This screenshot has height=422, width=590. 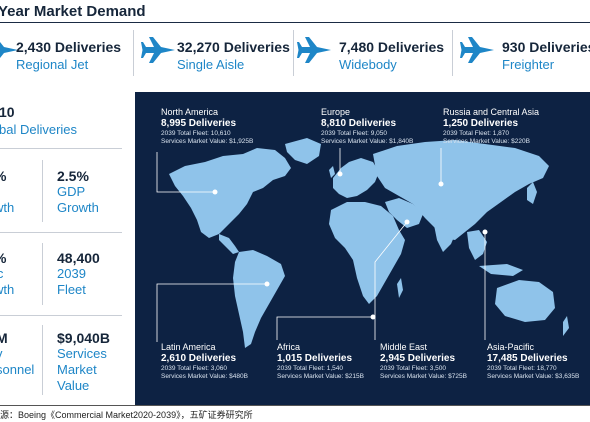 What do you see at coordinates (392, 47) in the screenshot?
I see `delivery-count: 7,480 Deliveries` at bounding box center [392, 47].